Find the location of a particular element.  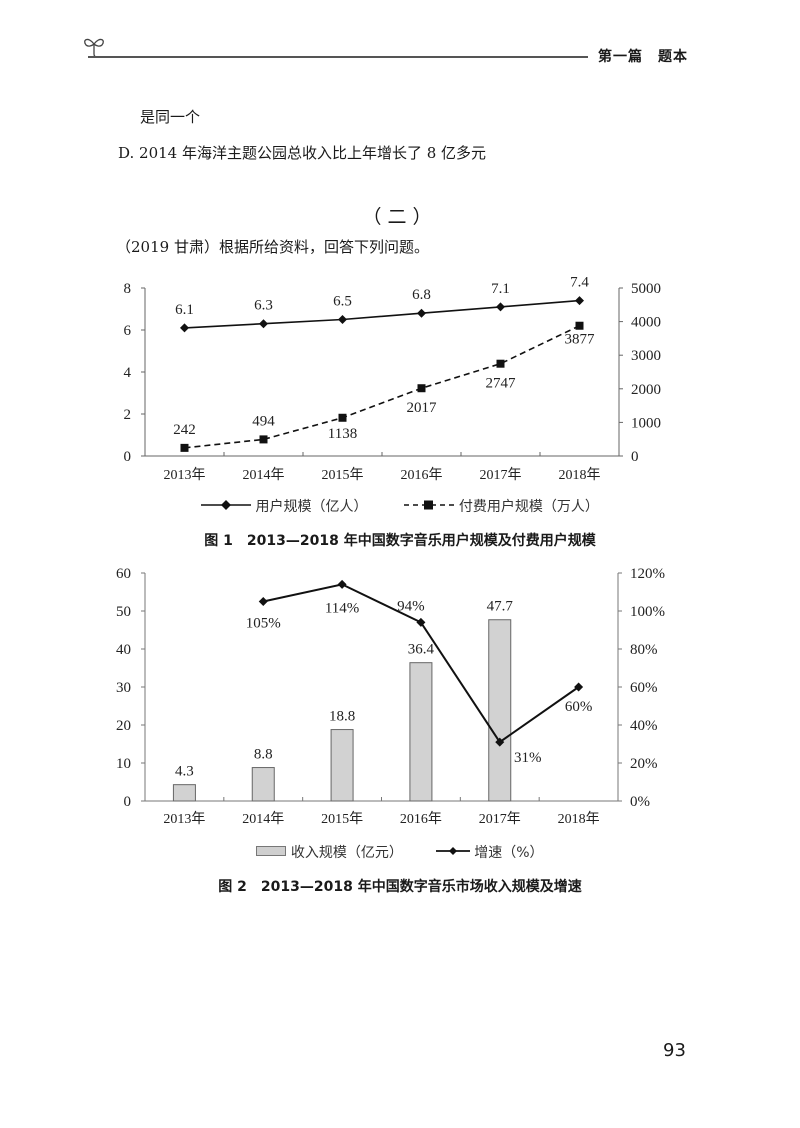

svg-text: 4 is located at coordinates (128, 373).